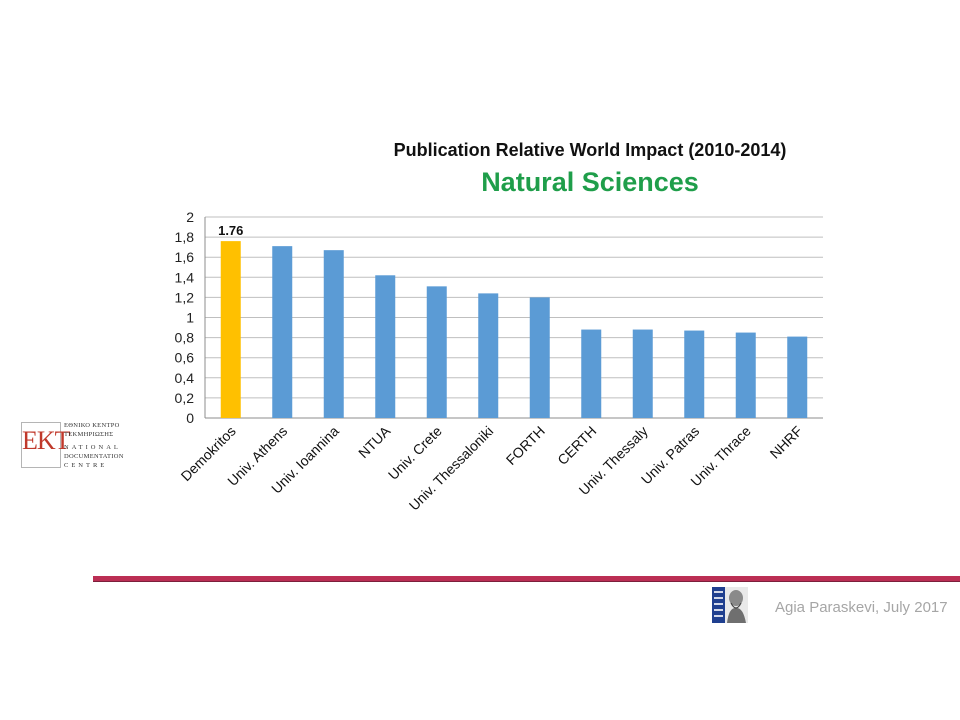 This screenshot has height=720, width=960. Describe the element at coordinates (745, 375) in the screenshot. I see `bar-univ-thrace` at that location.